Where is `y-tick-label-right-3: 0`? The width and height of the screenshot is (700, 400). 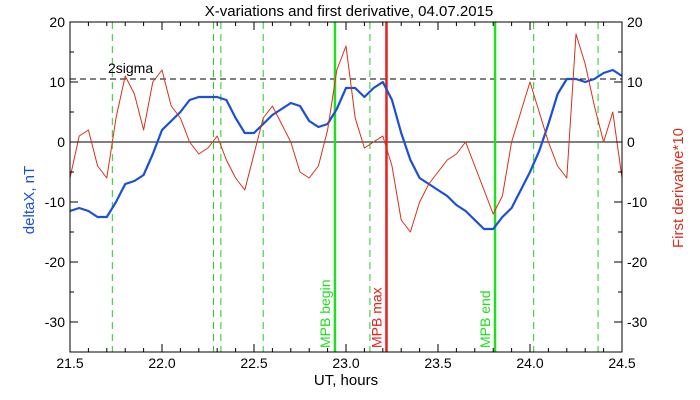
y-tick-label-right-3: 0 is located at coordinates (631, 142).